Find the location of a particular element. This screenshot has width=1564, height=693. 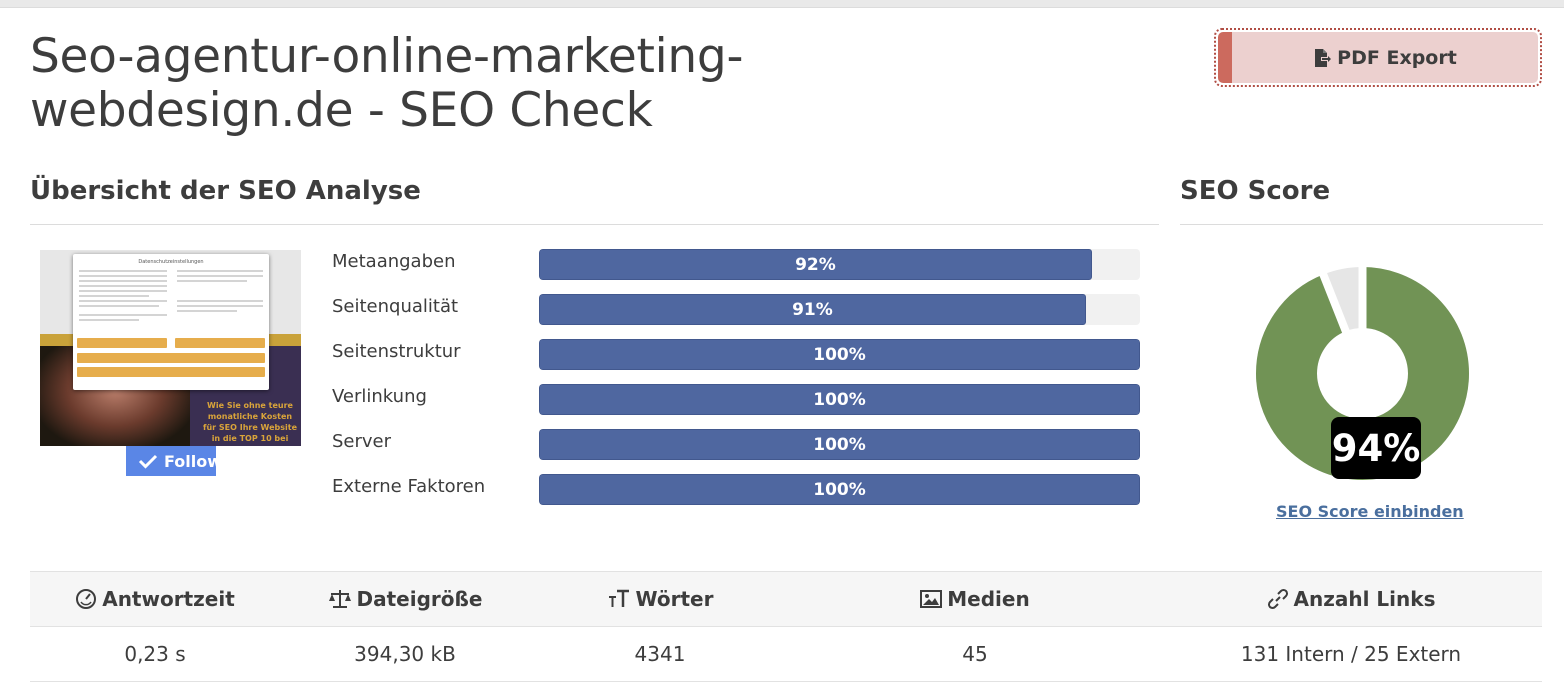

link-icon is located at coordinates (1277, 599).